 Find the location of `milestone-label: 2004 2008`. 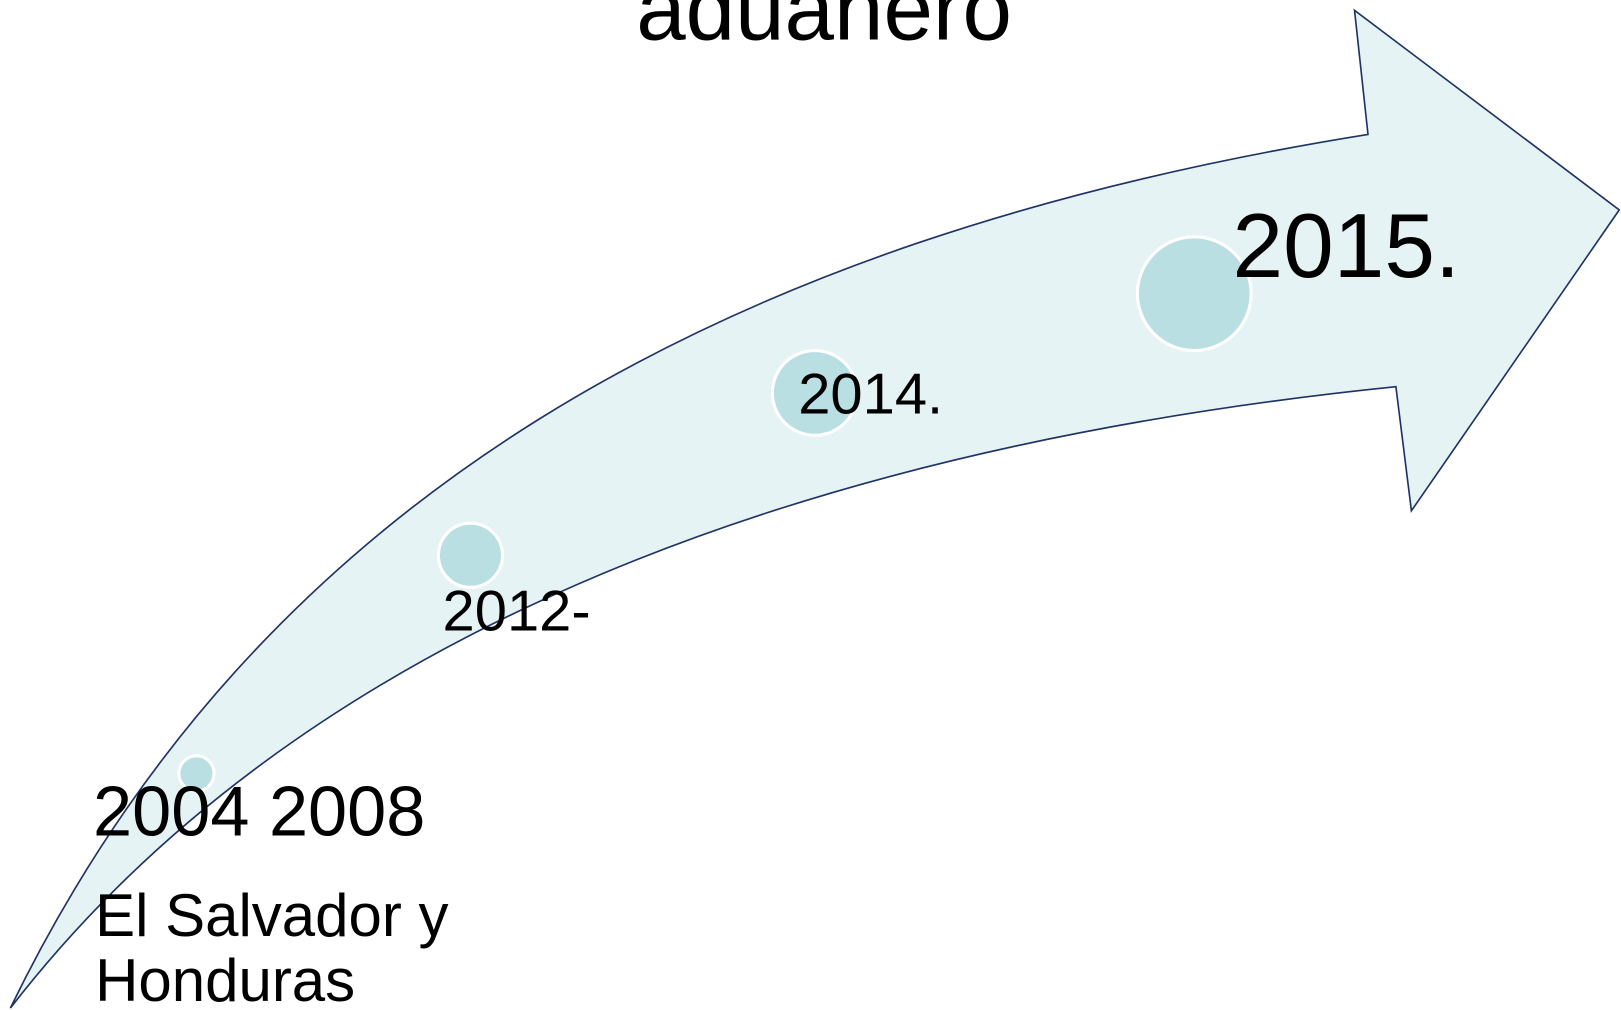

milestone-label: 2004 2008 is located at coordinates (259, 810).